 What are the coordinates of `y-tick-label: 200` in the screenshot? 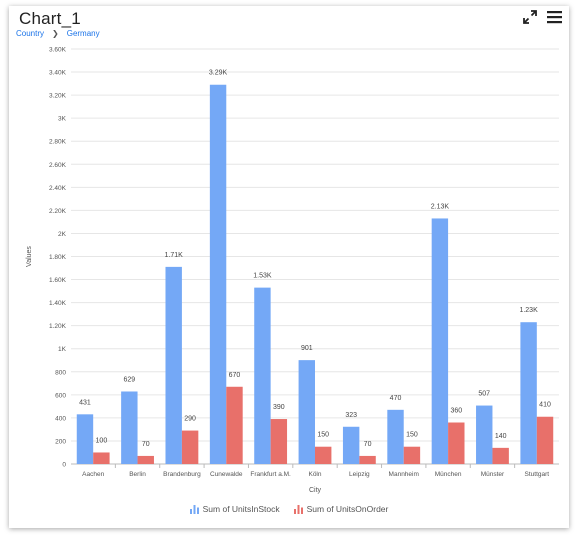 It's located at (60, 441).